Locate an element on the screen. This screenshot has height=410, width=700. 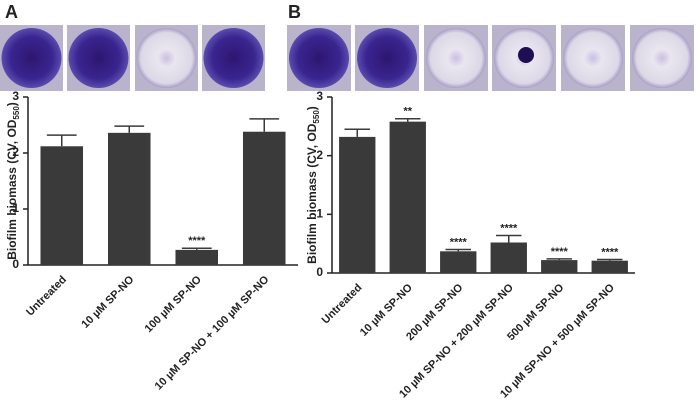
panel-label: B is located at coordinates (294, 12).